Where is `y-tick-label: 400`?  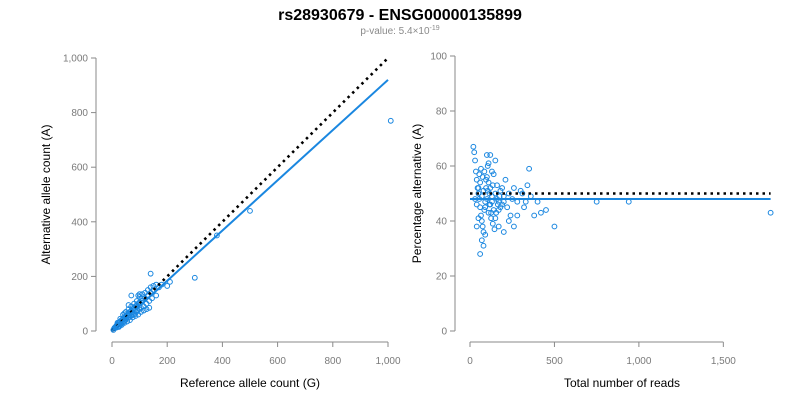 y-tick-label: 400 is located at coordinates (79, 222).